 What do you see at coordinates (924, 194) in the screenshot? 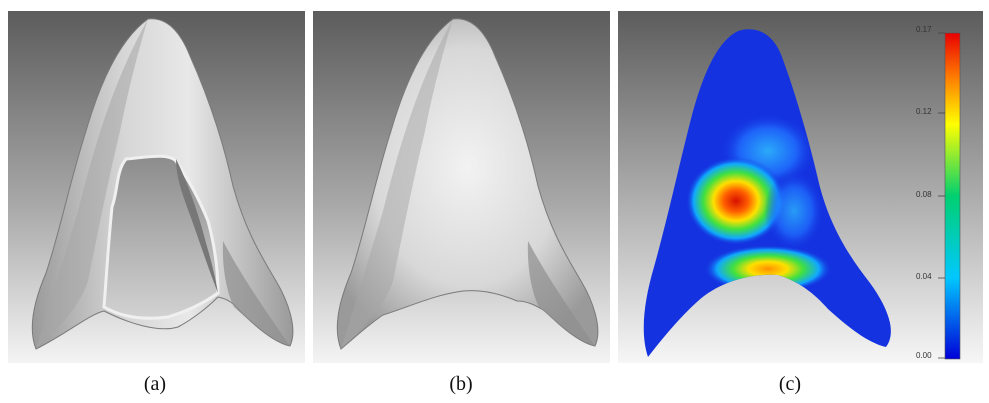
I see `colorbar-tick-label: 0.08` at bounding box center [924, 194].